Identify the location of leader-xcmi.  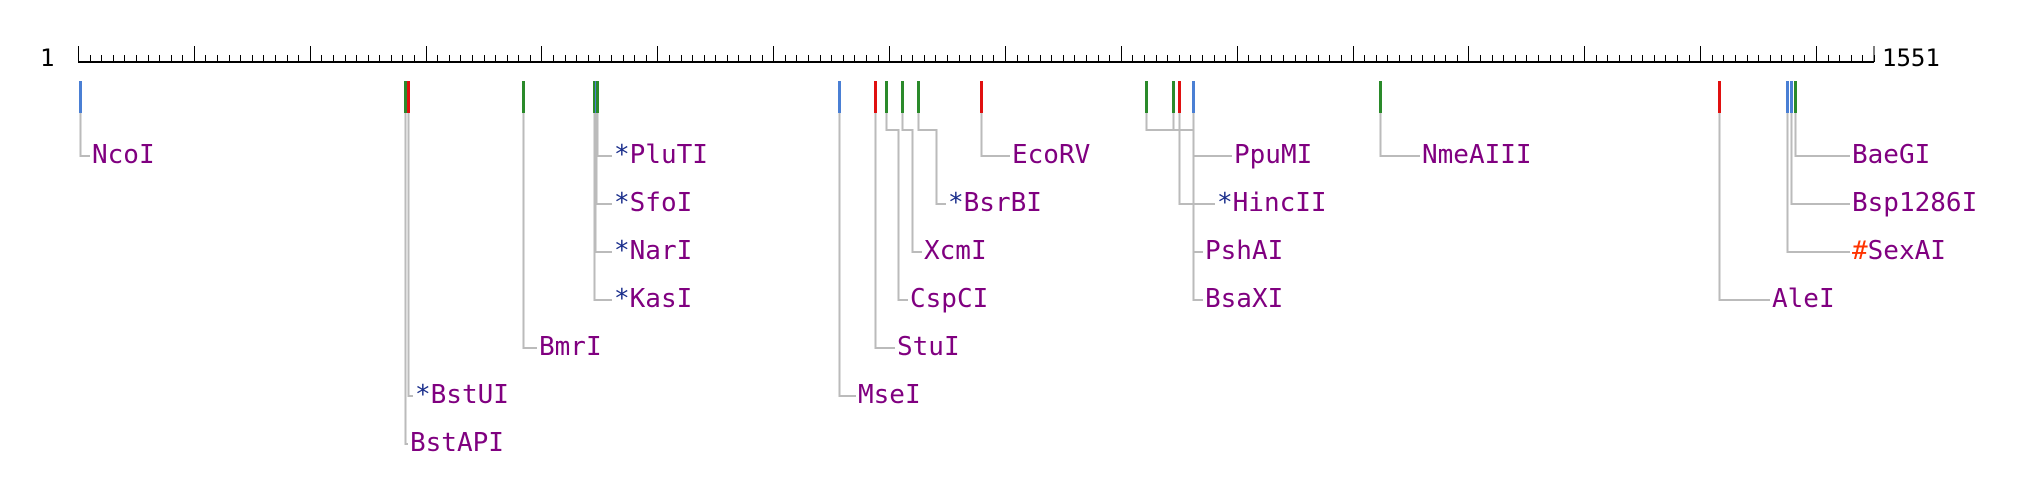
(911, 183).